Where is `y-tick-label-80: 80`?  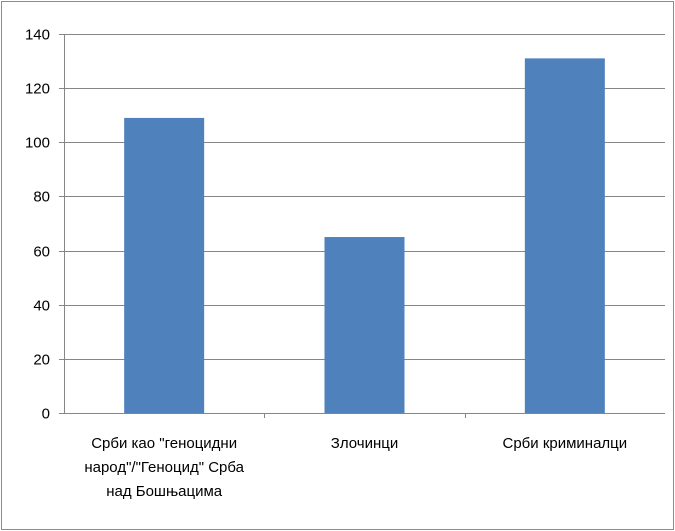 y-tick-label-80: 80 is located at coordinates (41, 197).